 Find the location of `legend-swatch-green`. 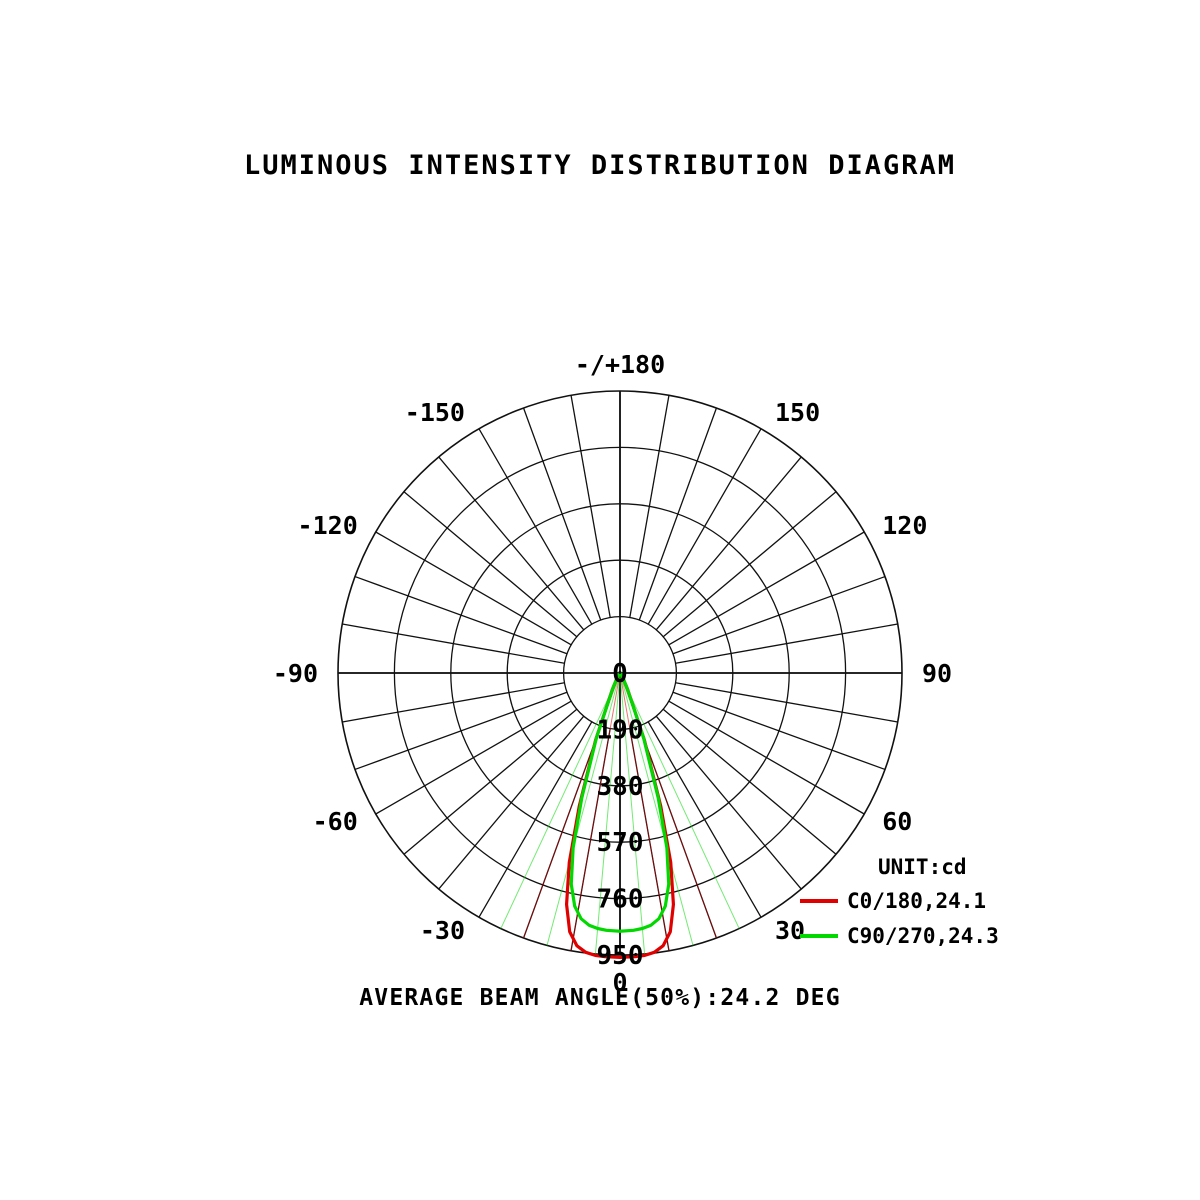

legend-swatch-green is located at coordinates (819, 936).